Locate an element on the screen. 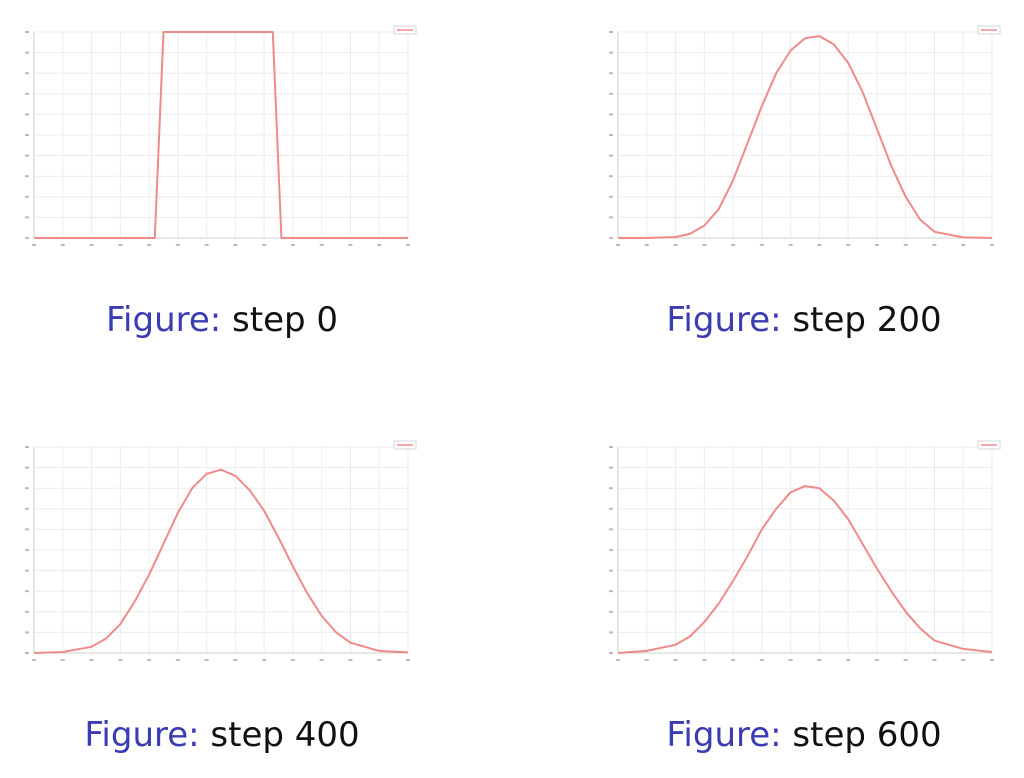 The image size is (1024, 778). caption-step-200: Figure: step 200 is located at coordinates (804, 320).